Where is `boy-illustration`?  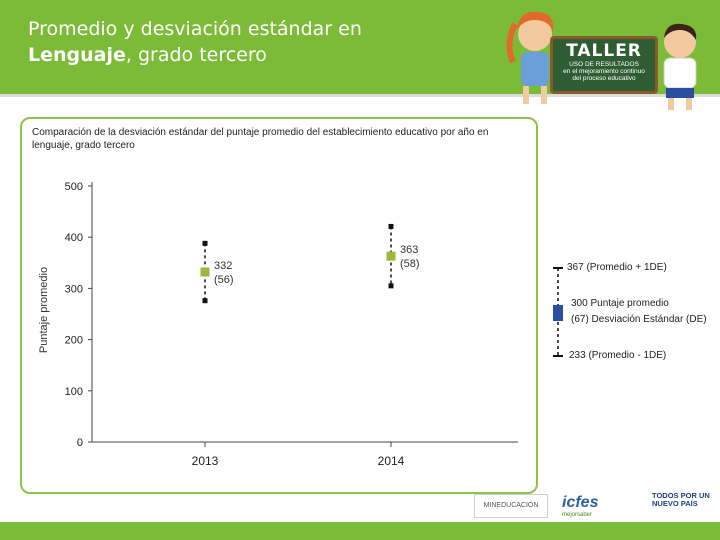 boy-illustration is located at coordinates (680, 66).